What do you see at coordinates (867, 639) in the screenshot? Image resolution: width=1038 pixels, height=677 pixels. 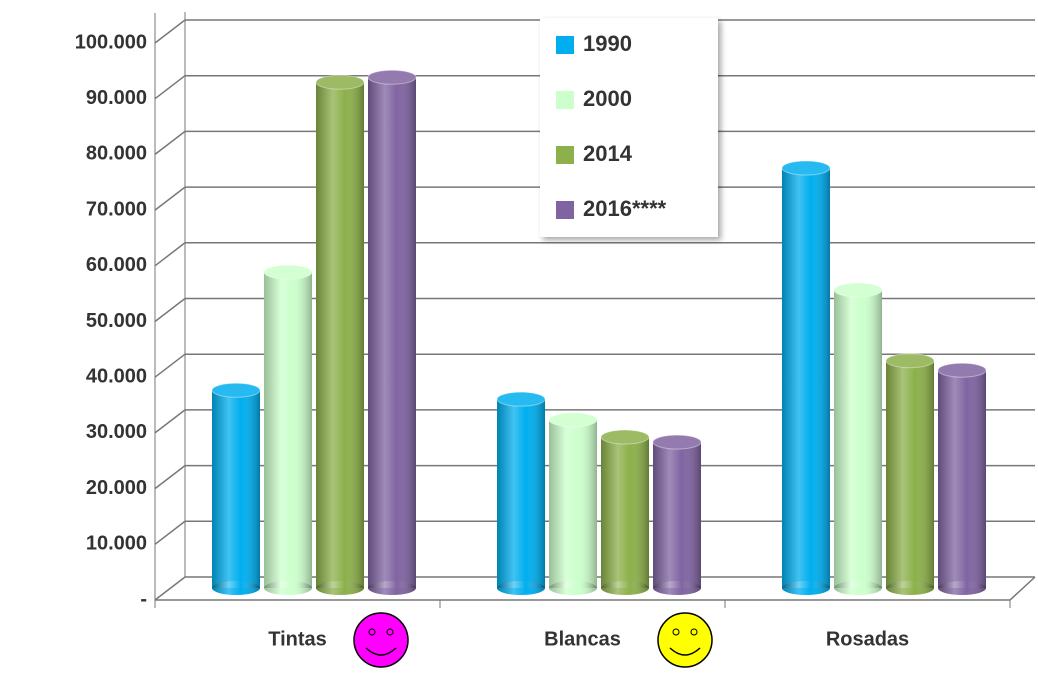 I see `x-tick-label: Rosadas` at bounding box center [867, 639].